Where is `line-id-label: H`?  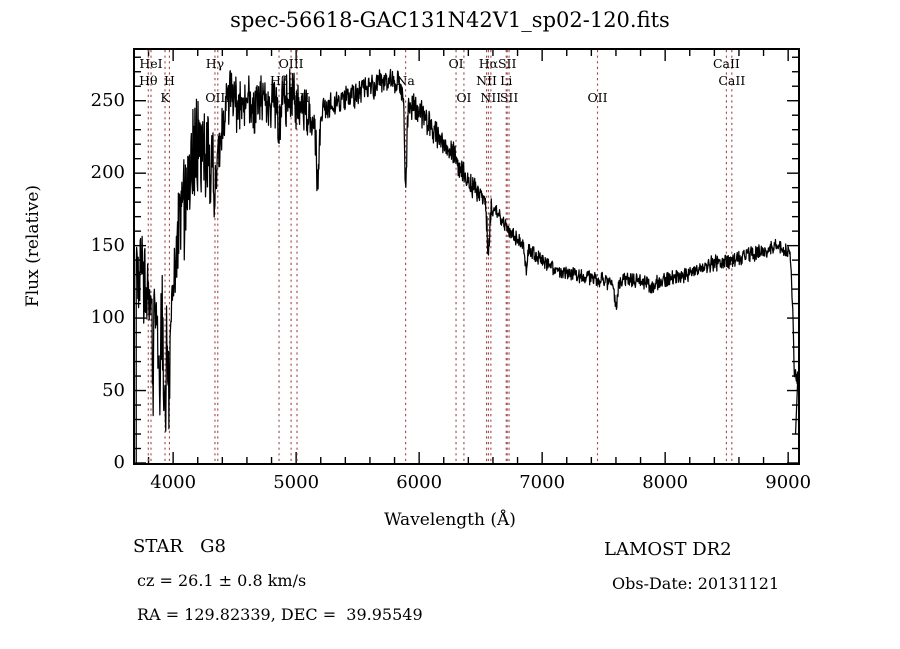 line-id-label: H is located at coordinates (169, 80).